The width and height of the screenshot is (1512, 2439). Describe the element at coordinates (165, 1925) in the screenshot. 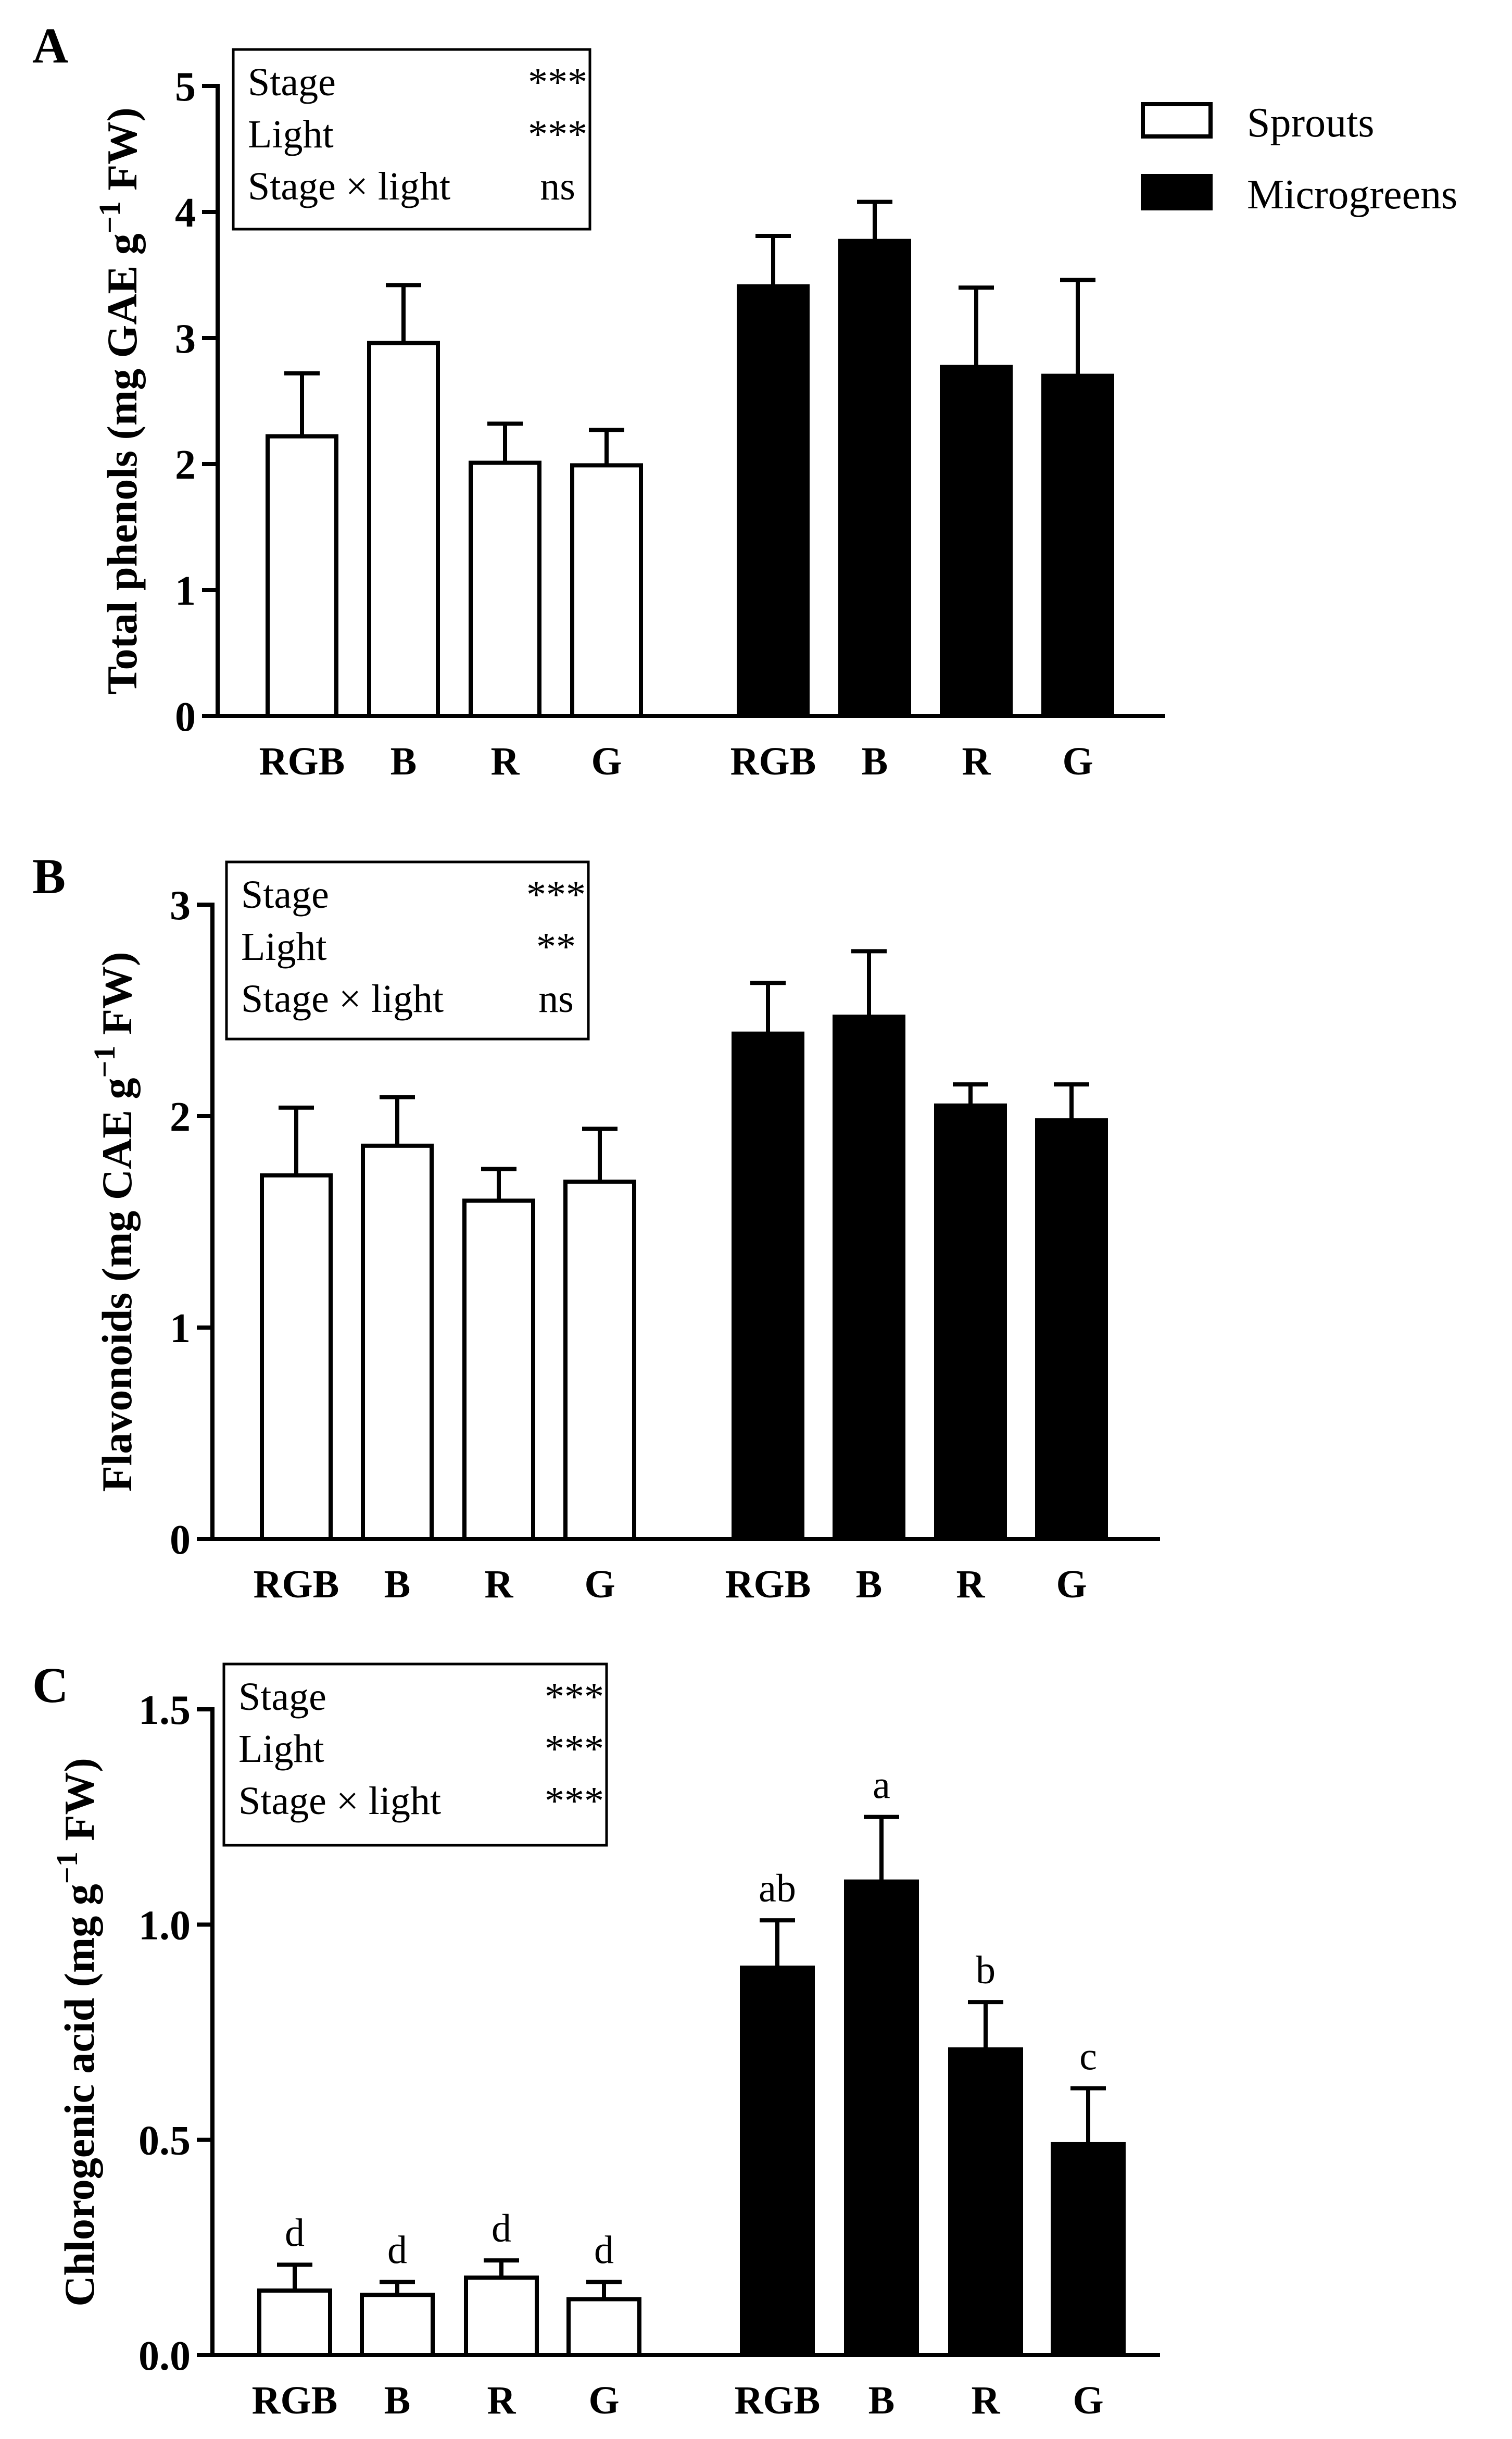

I see `y-tick-label: 1.0` at that location.